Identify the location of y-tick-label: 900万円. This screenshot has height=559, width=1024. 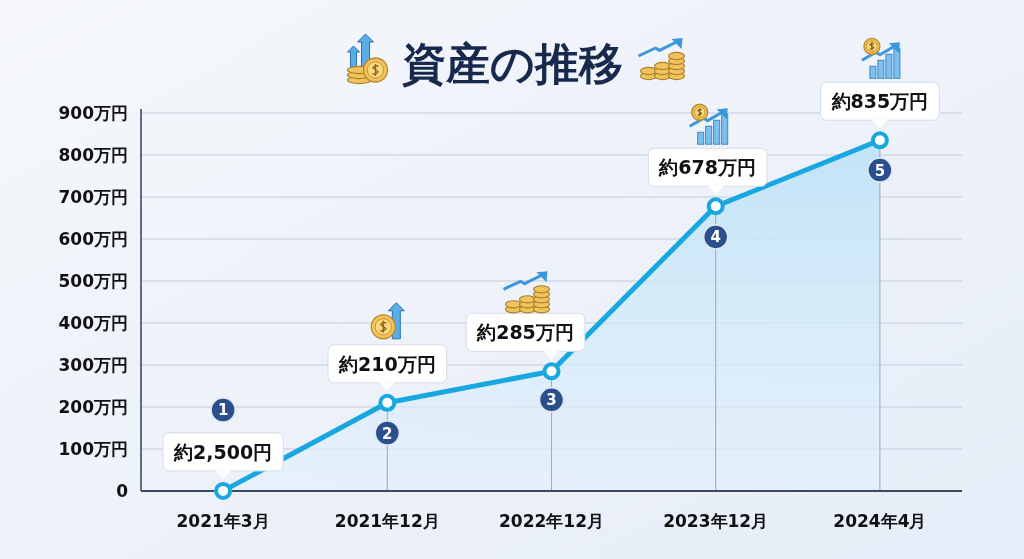
(93, 113).